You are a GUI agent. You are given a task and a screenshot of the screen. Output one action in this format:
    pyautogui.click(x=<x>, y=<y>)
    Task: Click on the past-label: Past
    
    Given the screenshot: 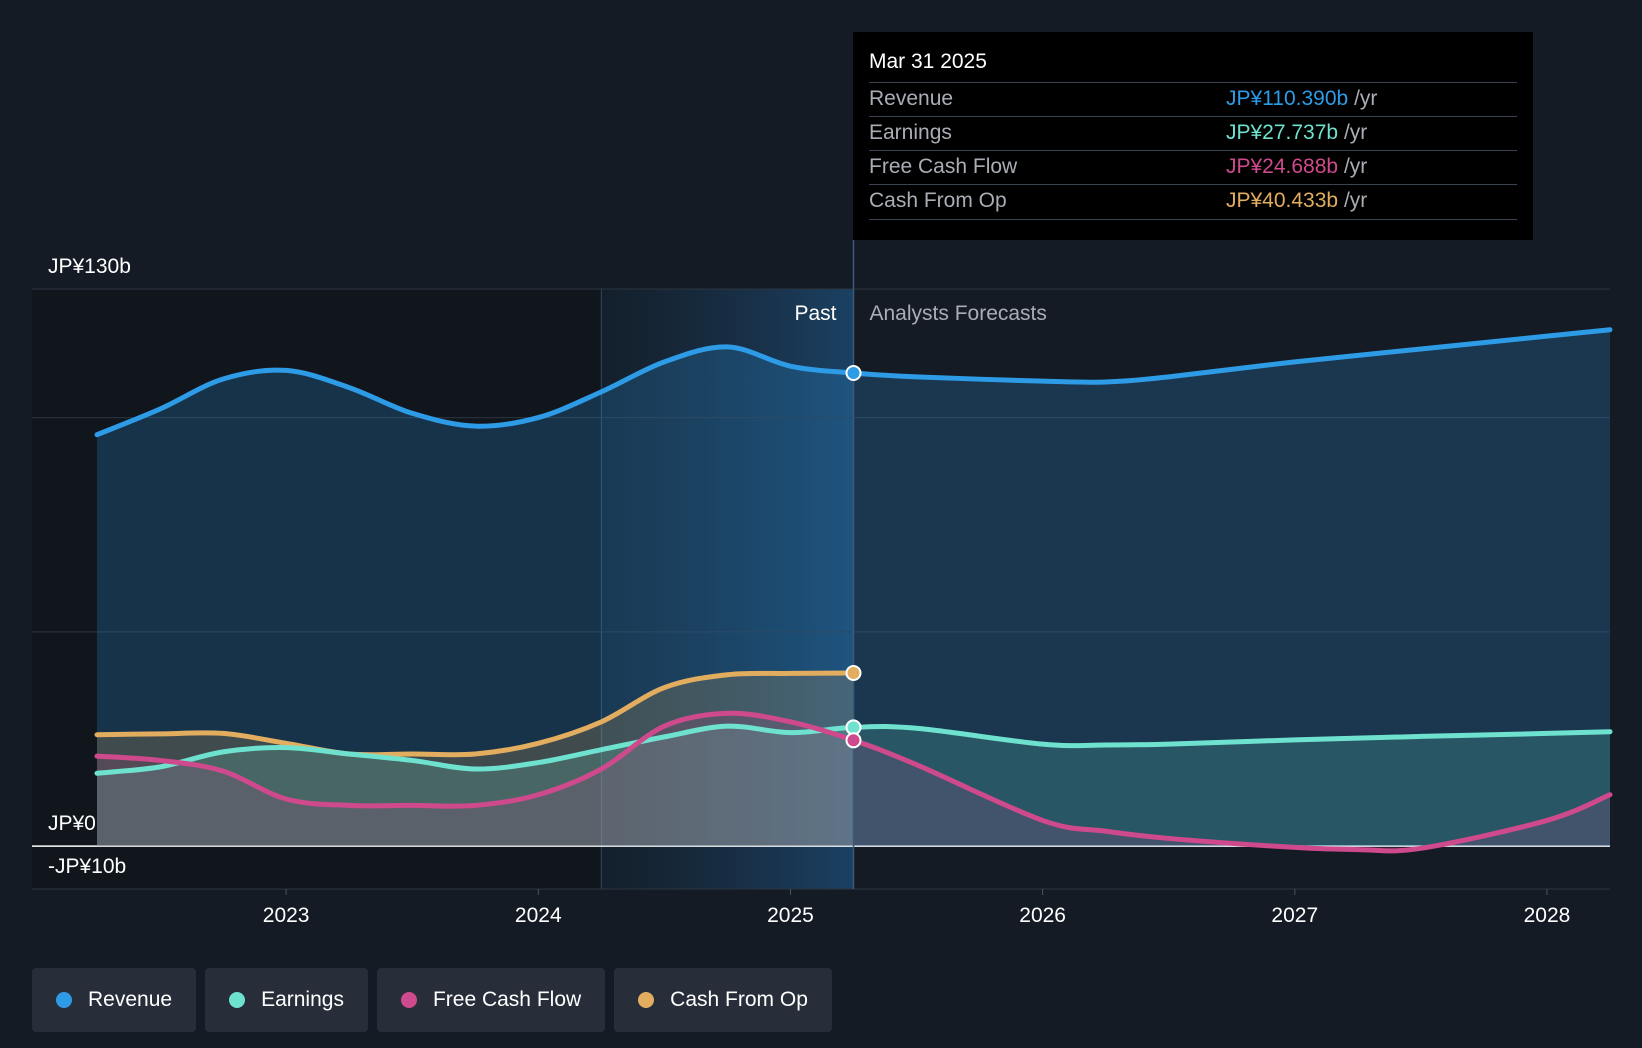 What is the action you would take?
    pyautogui.click(x=815, y=313)
    